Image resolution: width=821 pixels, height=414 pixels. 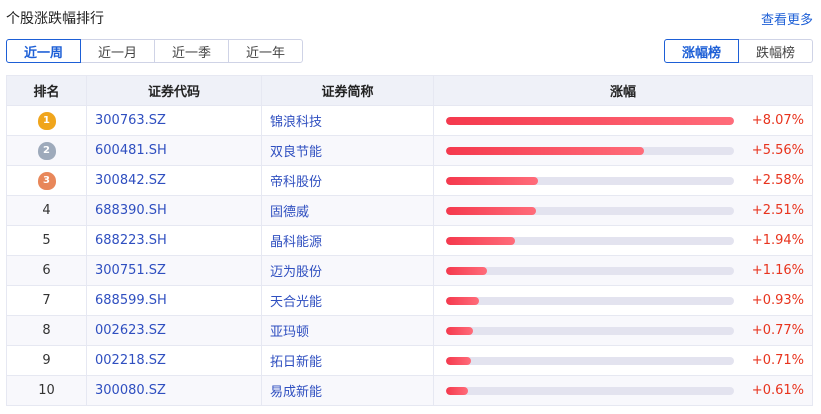 What do you see at coordinates (174, 180) in the screenshot?
I see `stock-code-link: 300842.SZ` at bounding box center [174, 180].